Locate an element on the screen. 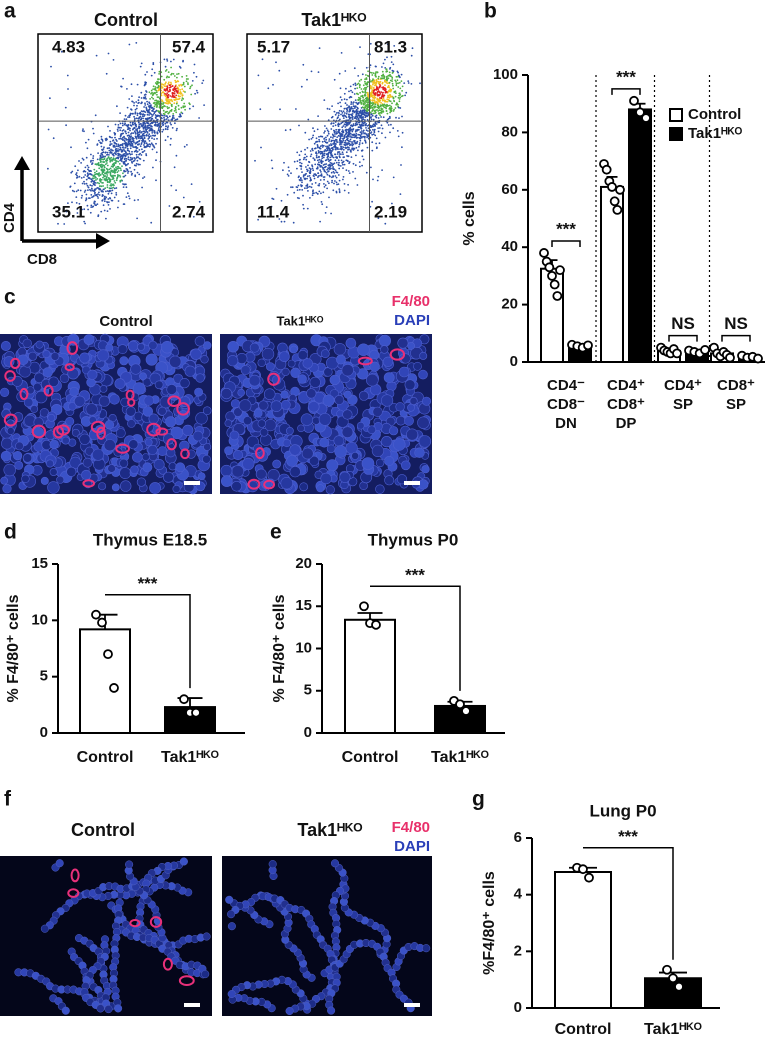 The height and width of the screenshot is (1042, 768). x-tick-label: SP is located at coordinates (736, 404).